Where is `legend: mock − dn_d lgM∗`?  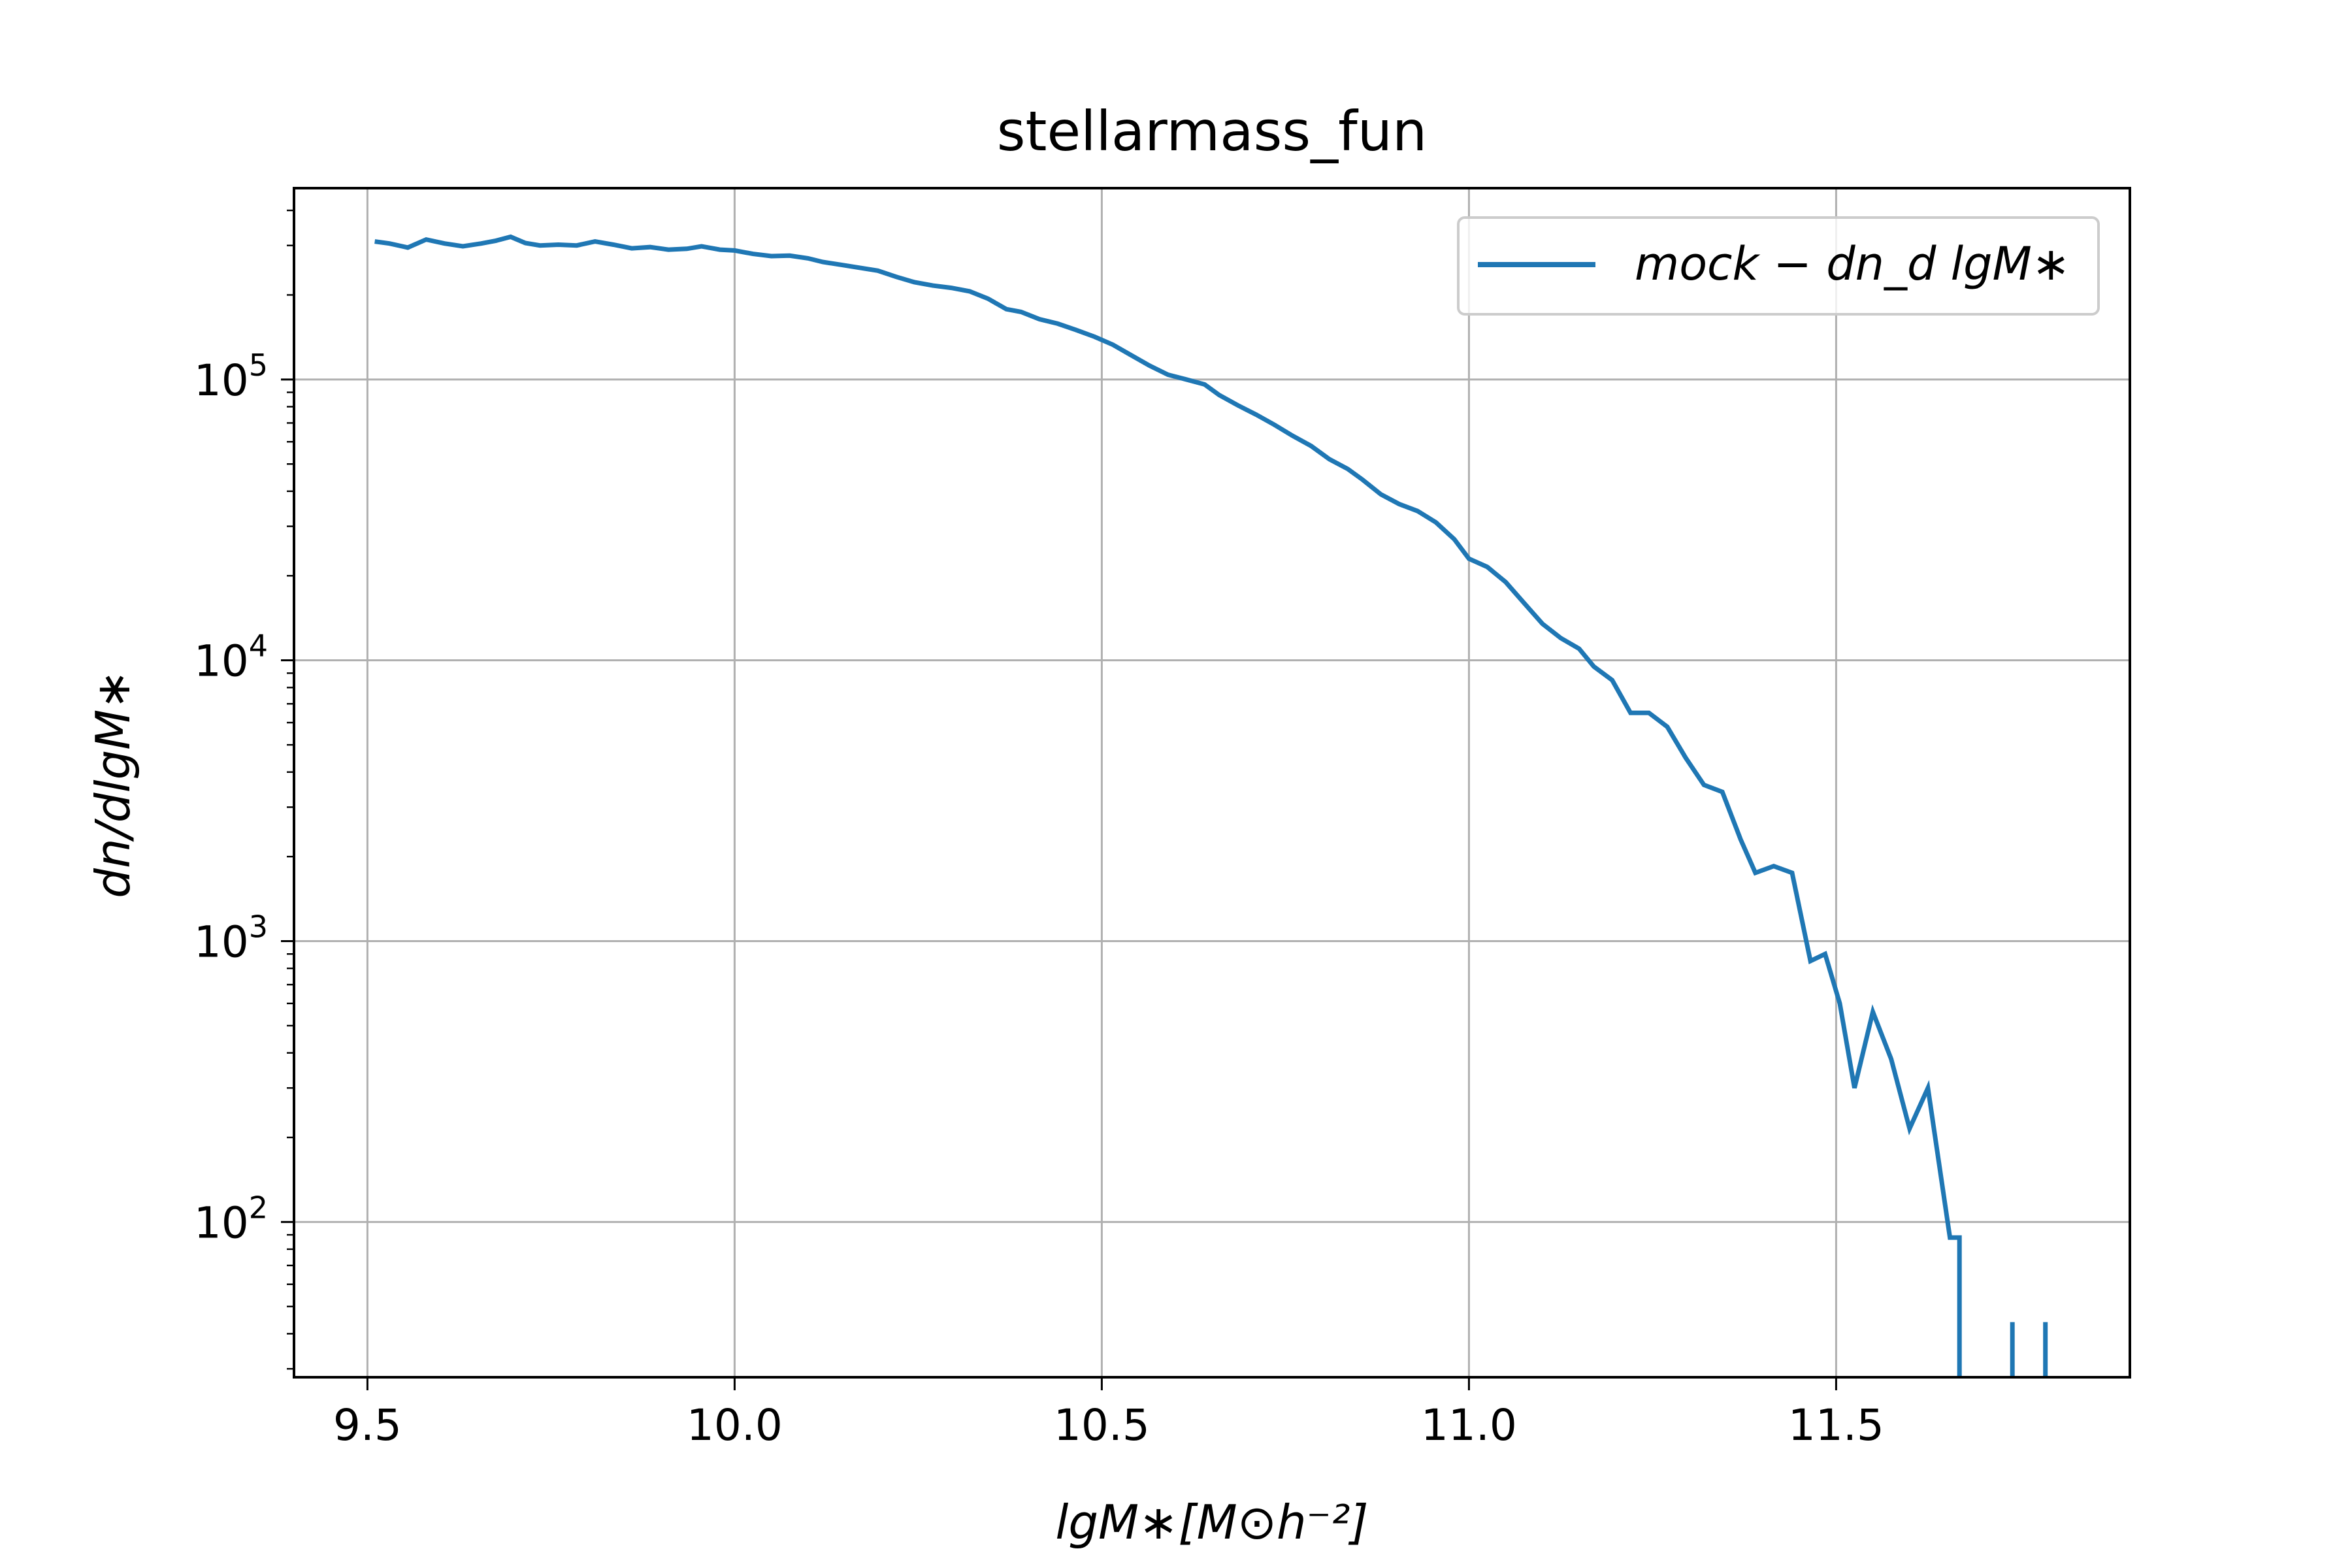 legend: mock − dn_d lgM∗ is located at coordinates (1778, 266).